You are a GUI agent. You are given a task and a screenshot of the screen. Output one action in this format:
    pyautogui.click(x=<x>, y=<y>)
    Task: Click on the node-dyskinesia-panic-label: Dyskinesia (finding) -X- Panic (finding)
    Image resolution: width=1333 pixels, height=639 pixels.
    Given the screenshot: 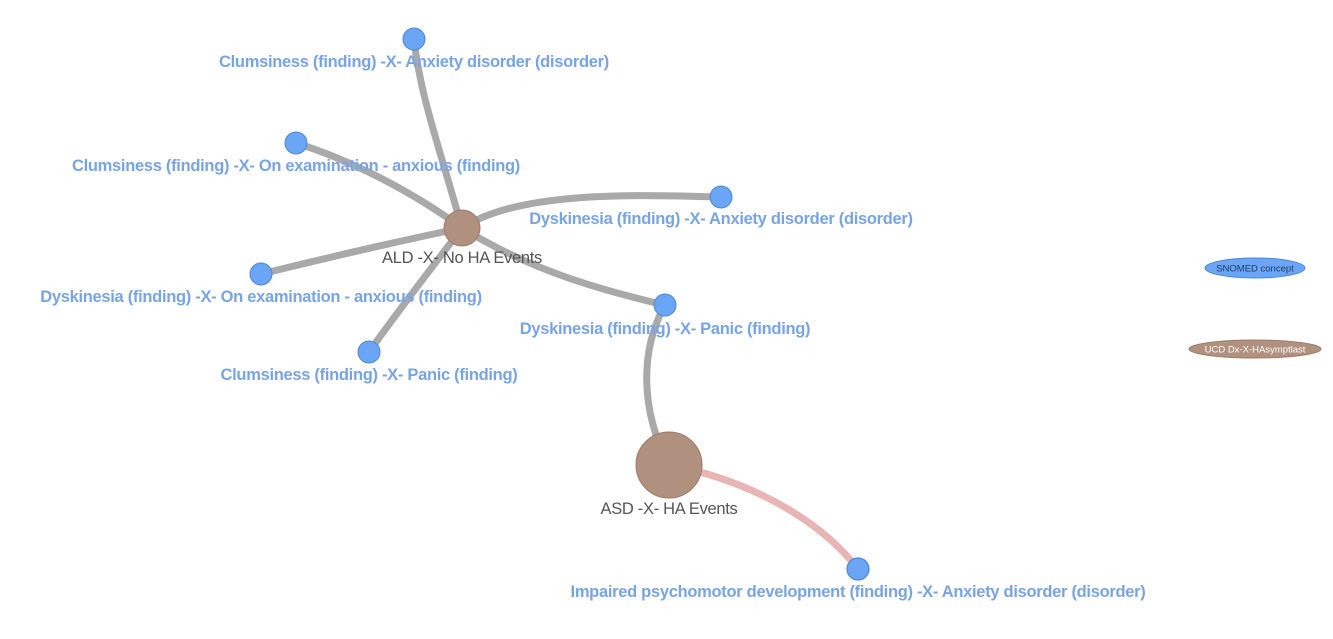 What is the action you would take?
    pyautogui.click(x=665, y=329)
    